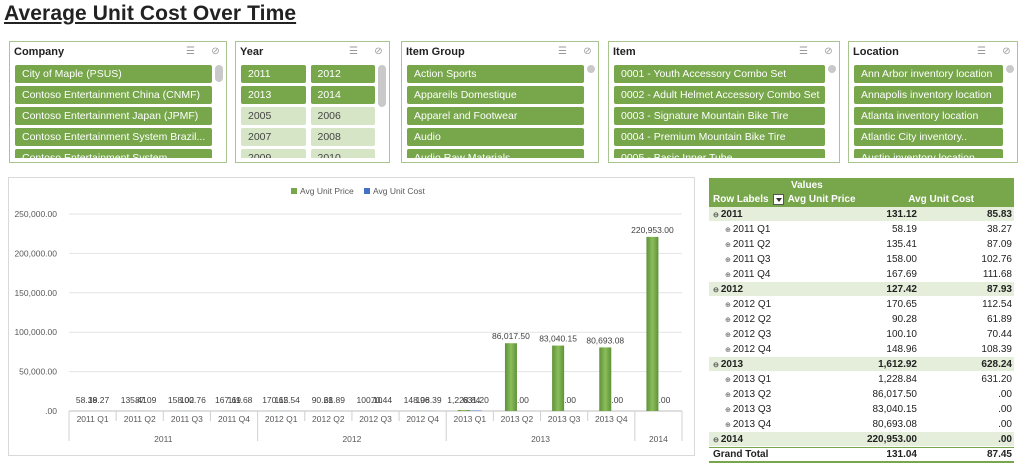  What do you see at coordinates (719, 153) in the screenshot?
I see `slicer-item: 0005 - Basic Inner Tube` at bounding box center [719, 153].